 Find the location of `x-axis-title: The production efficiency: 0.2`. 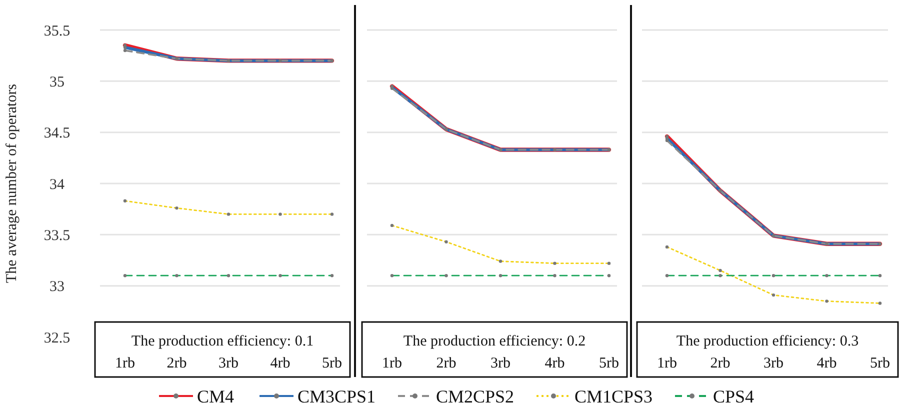

x-axis-title: The production efficiency: 0.2 is located at coordinates (494, 341).